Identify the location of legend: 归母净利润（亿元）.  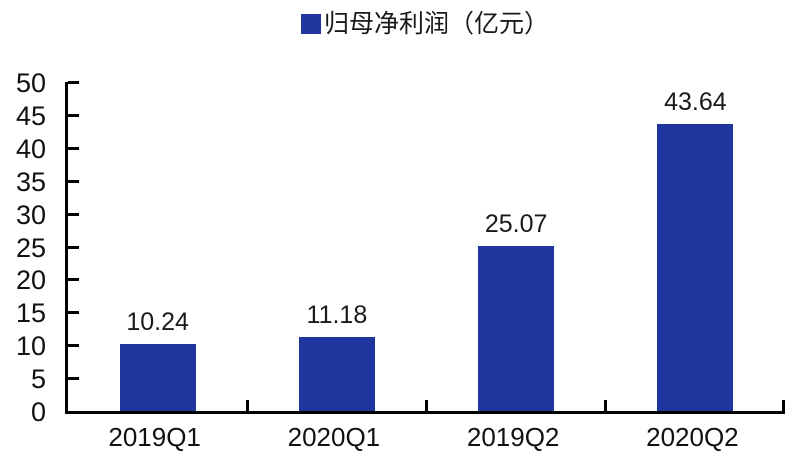
(425, 24).